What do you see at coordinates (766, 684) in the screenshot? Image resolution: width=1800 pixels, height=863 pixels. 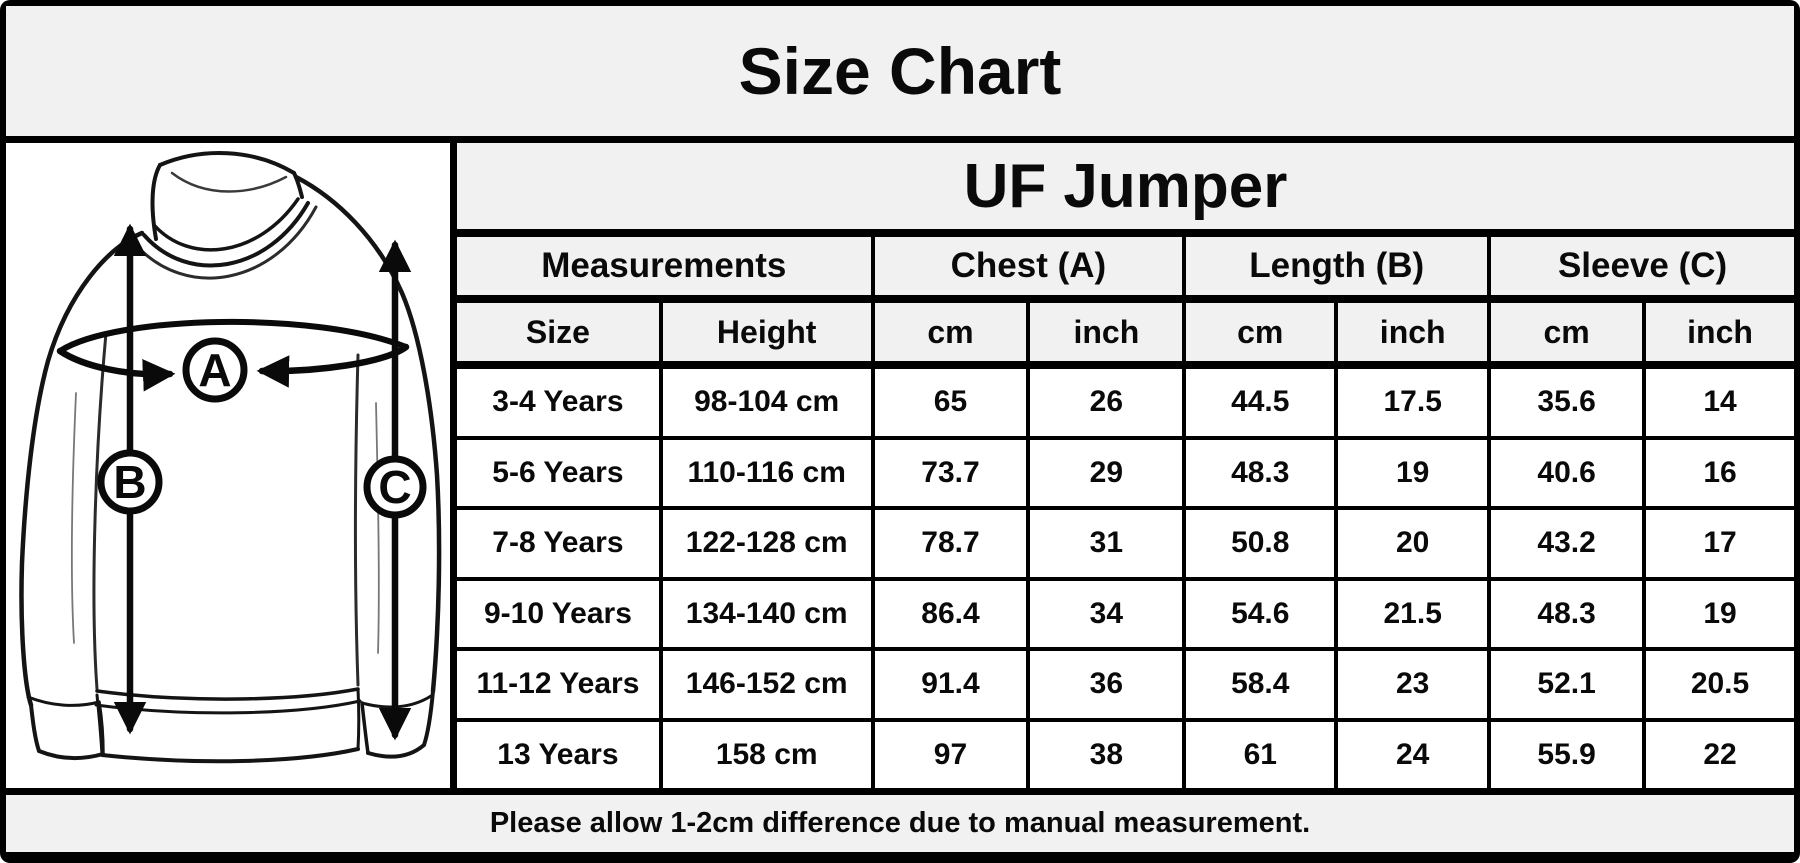 I see `cell-height: 146-152 cm` at bounding box center [766, 684].